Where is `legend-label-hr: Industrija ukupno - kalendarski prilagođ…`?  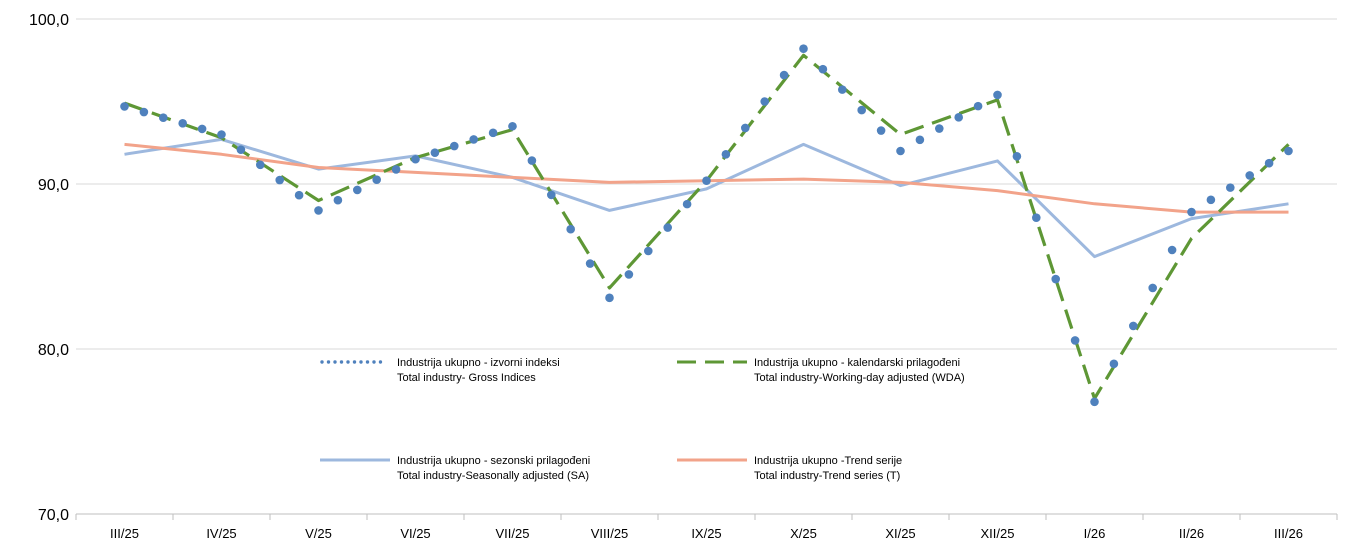
legend-label-hr: Industrija ukupno - kalendarski prilagođ… is located at coordinates (857, 363).